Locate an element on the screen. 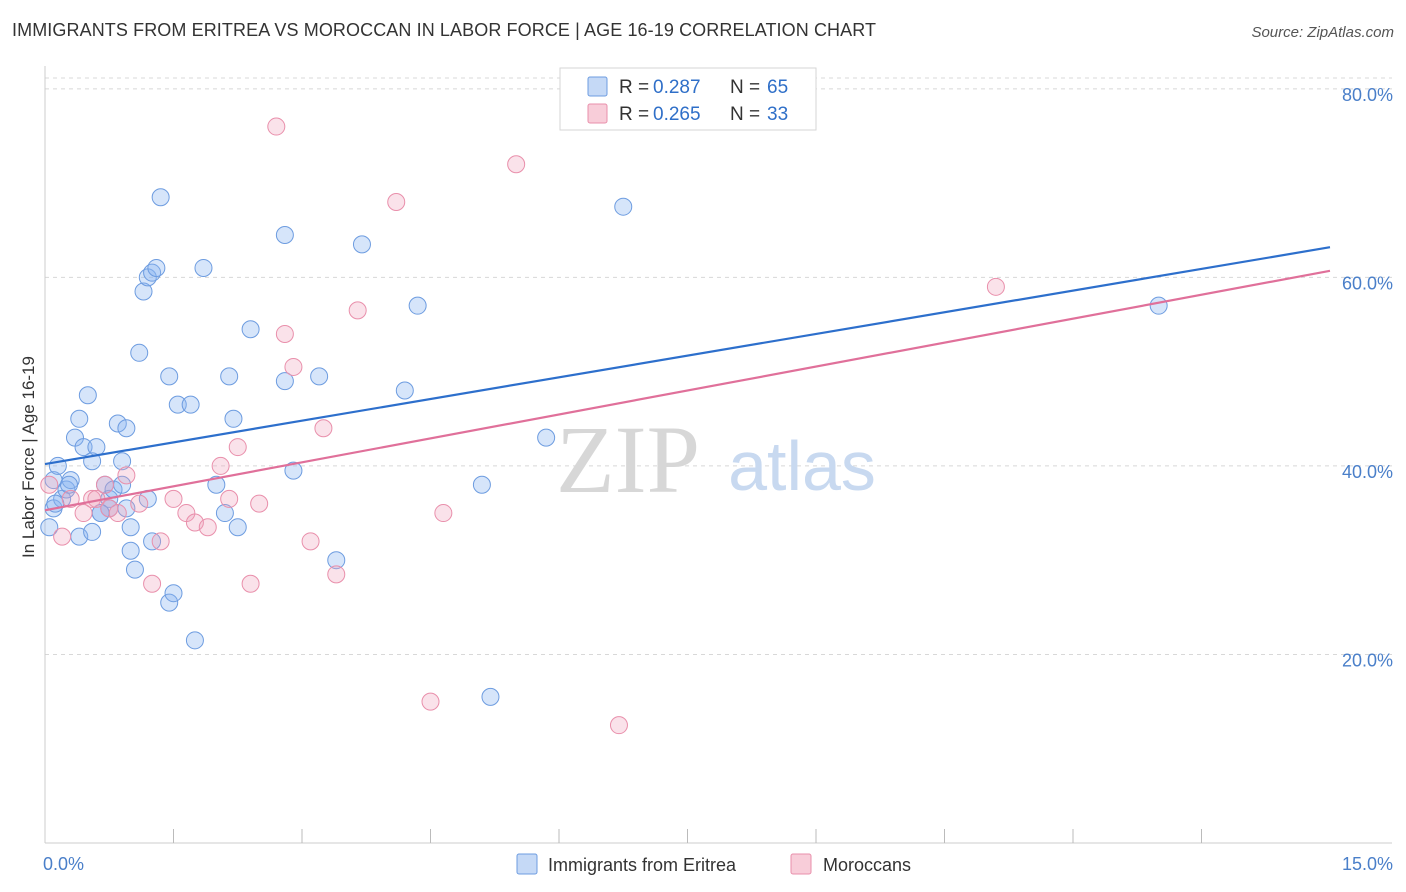 The image size is (1406, 892). legend-r-value-1: 0.287 is located at coordinates (677, 87).